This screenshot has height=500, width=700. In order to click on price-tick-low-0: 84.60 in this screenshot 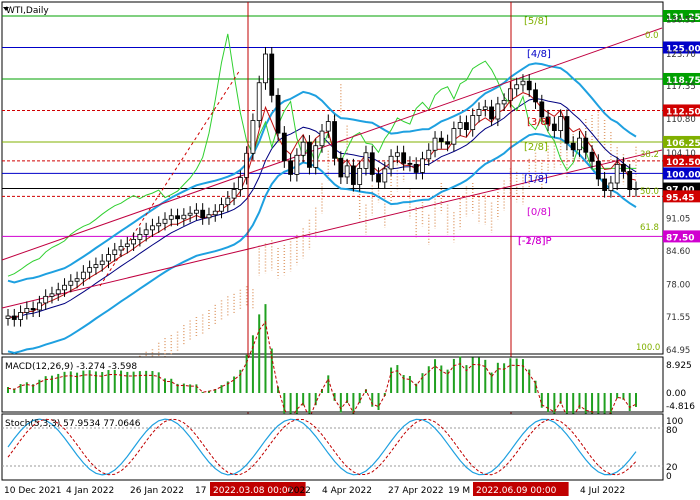, I will do `click(678, 252)`.